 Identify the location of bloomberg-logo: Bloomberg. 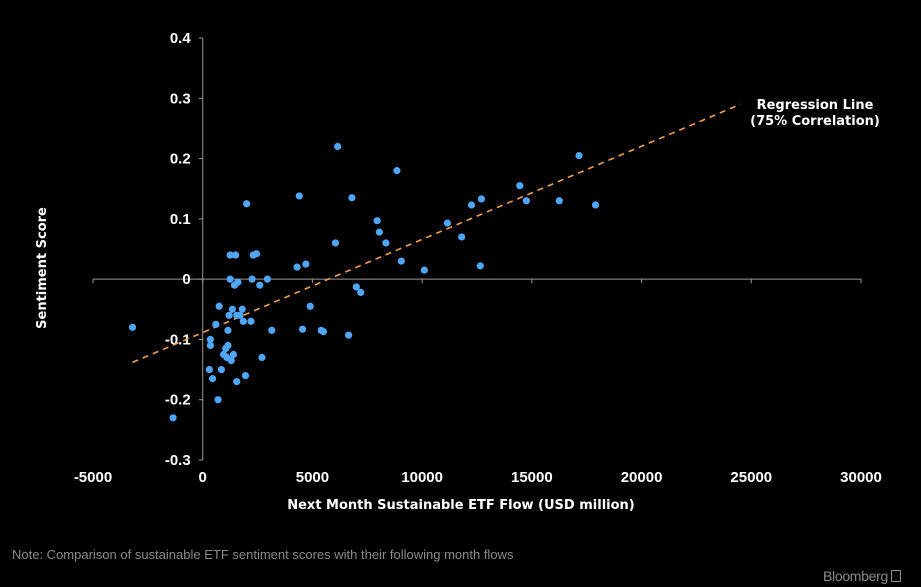
(862, 576).